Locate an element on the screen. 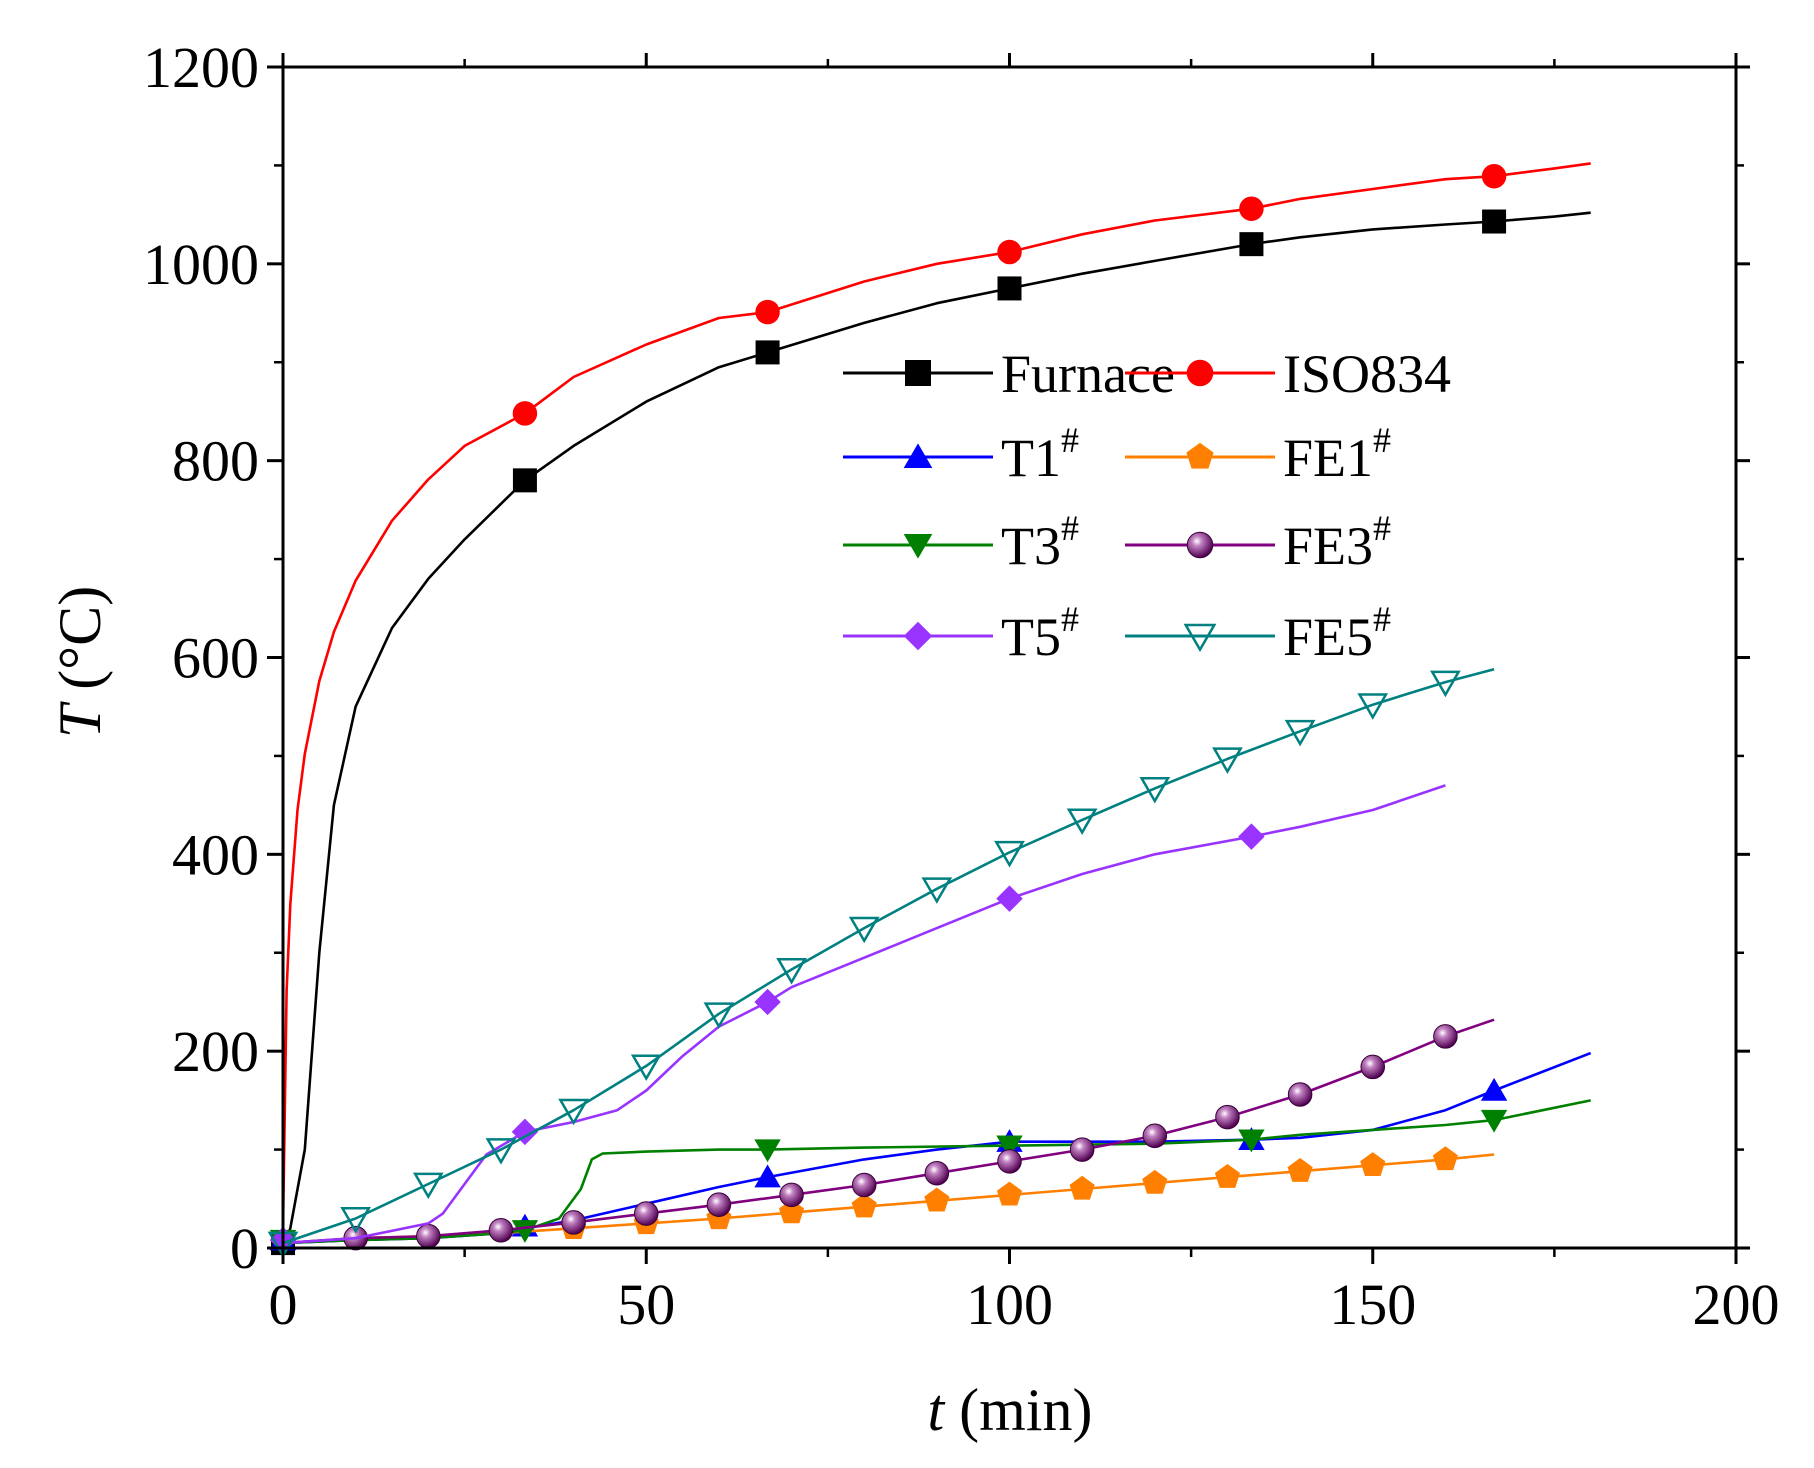 This screenshot has height=1468, width=1814. legend-entry-fe3: FE3# is located at coordinates (1258, 542).